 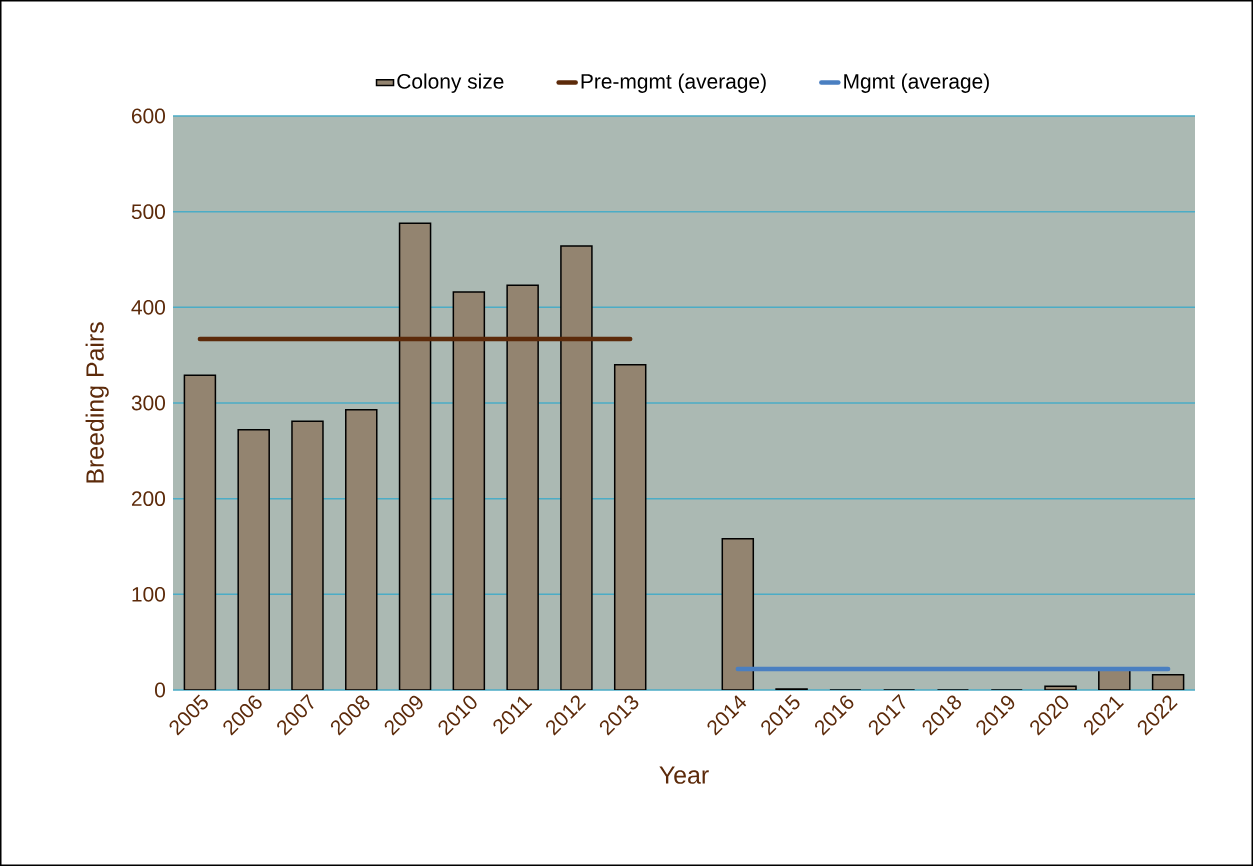 What do you see at coordinates (148, 212) in the screenshot?
I see `y-tick-label: 500` at bounding box center [148, 212].